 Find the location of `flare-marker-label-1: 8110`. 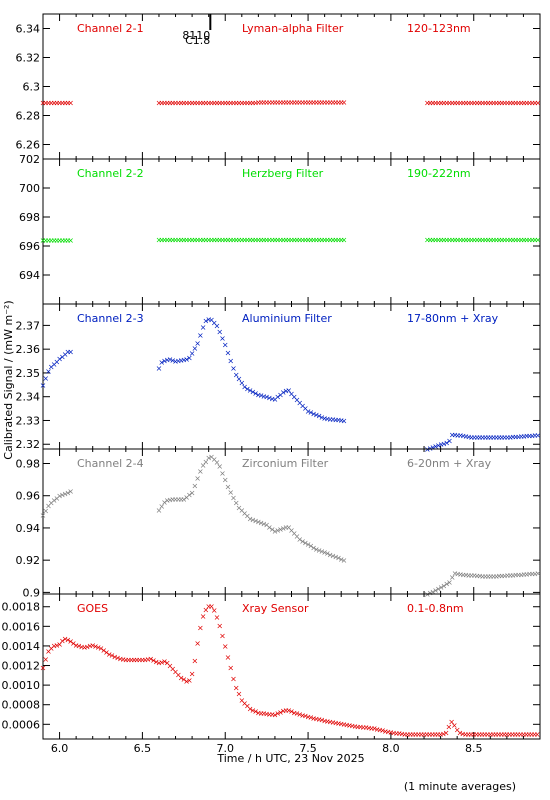

flare-marker-label-1: 8110 is located at coordinates (196, 35).